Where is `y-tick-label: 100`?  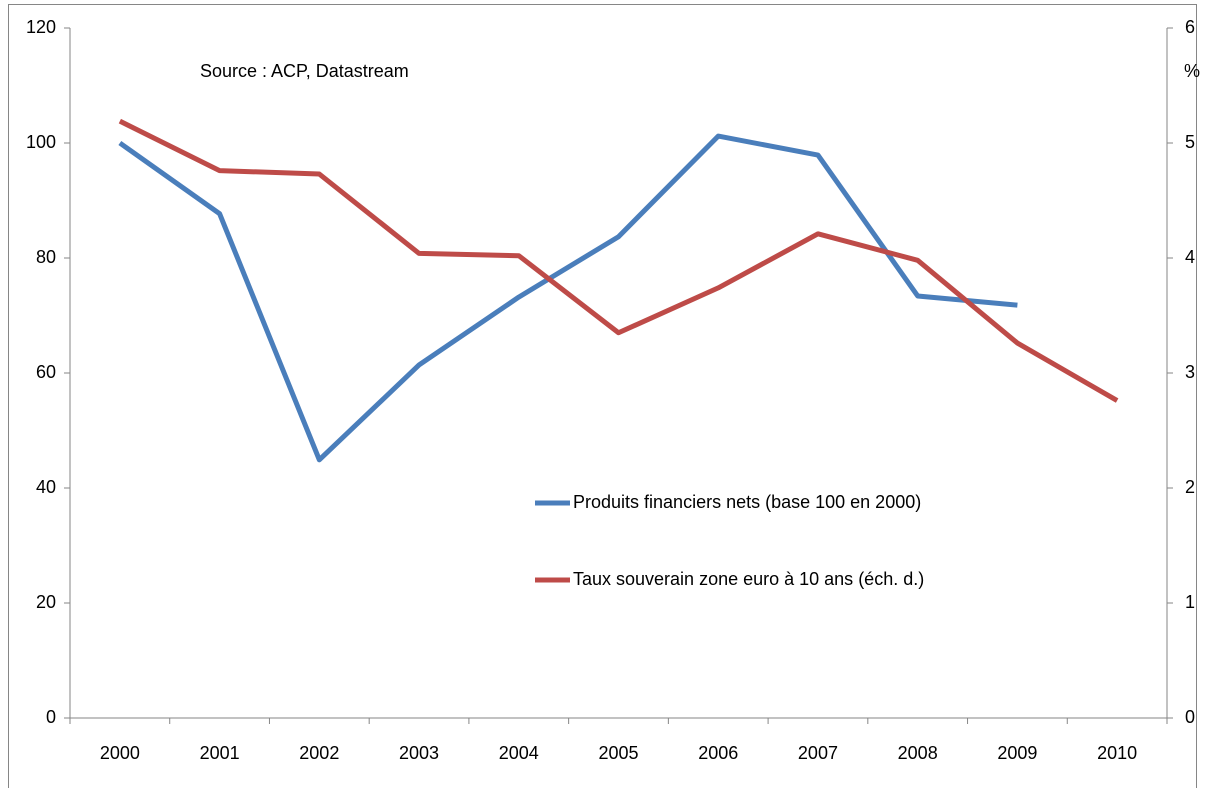 y-tick-label: 100 is located at coordinates (41, 142).